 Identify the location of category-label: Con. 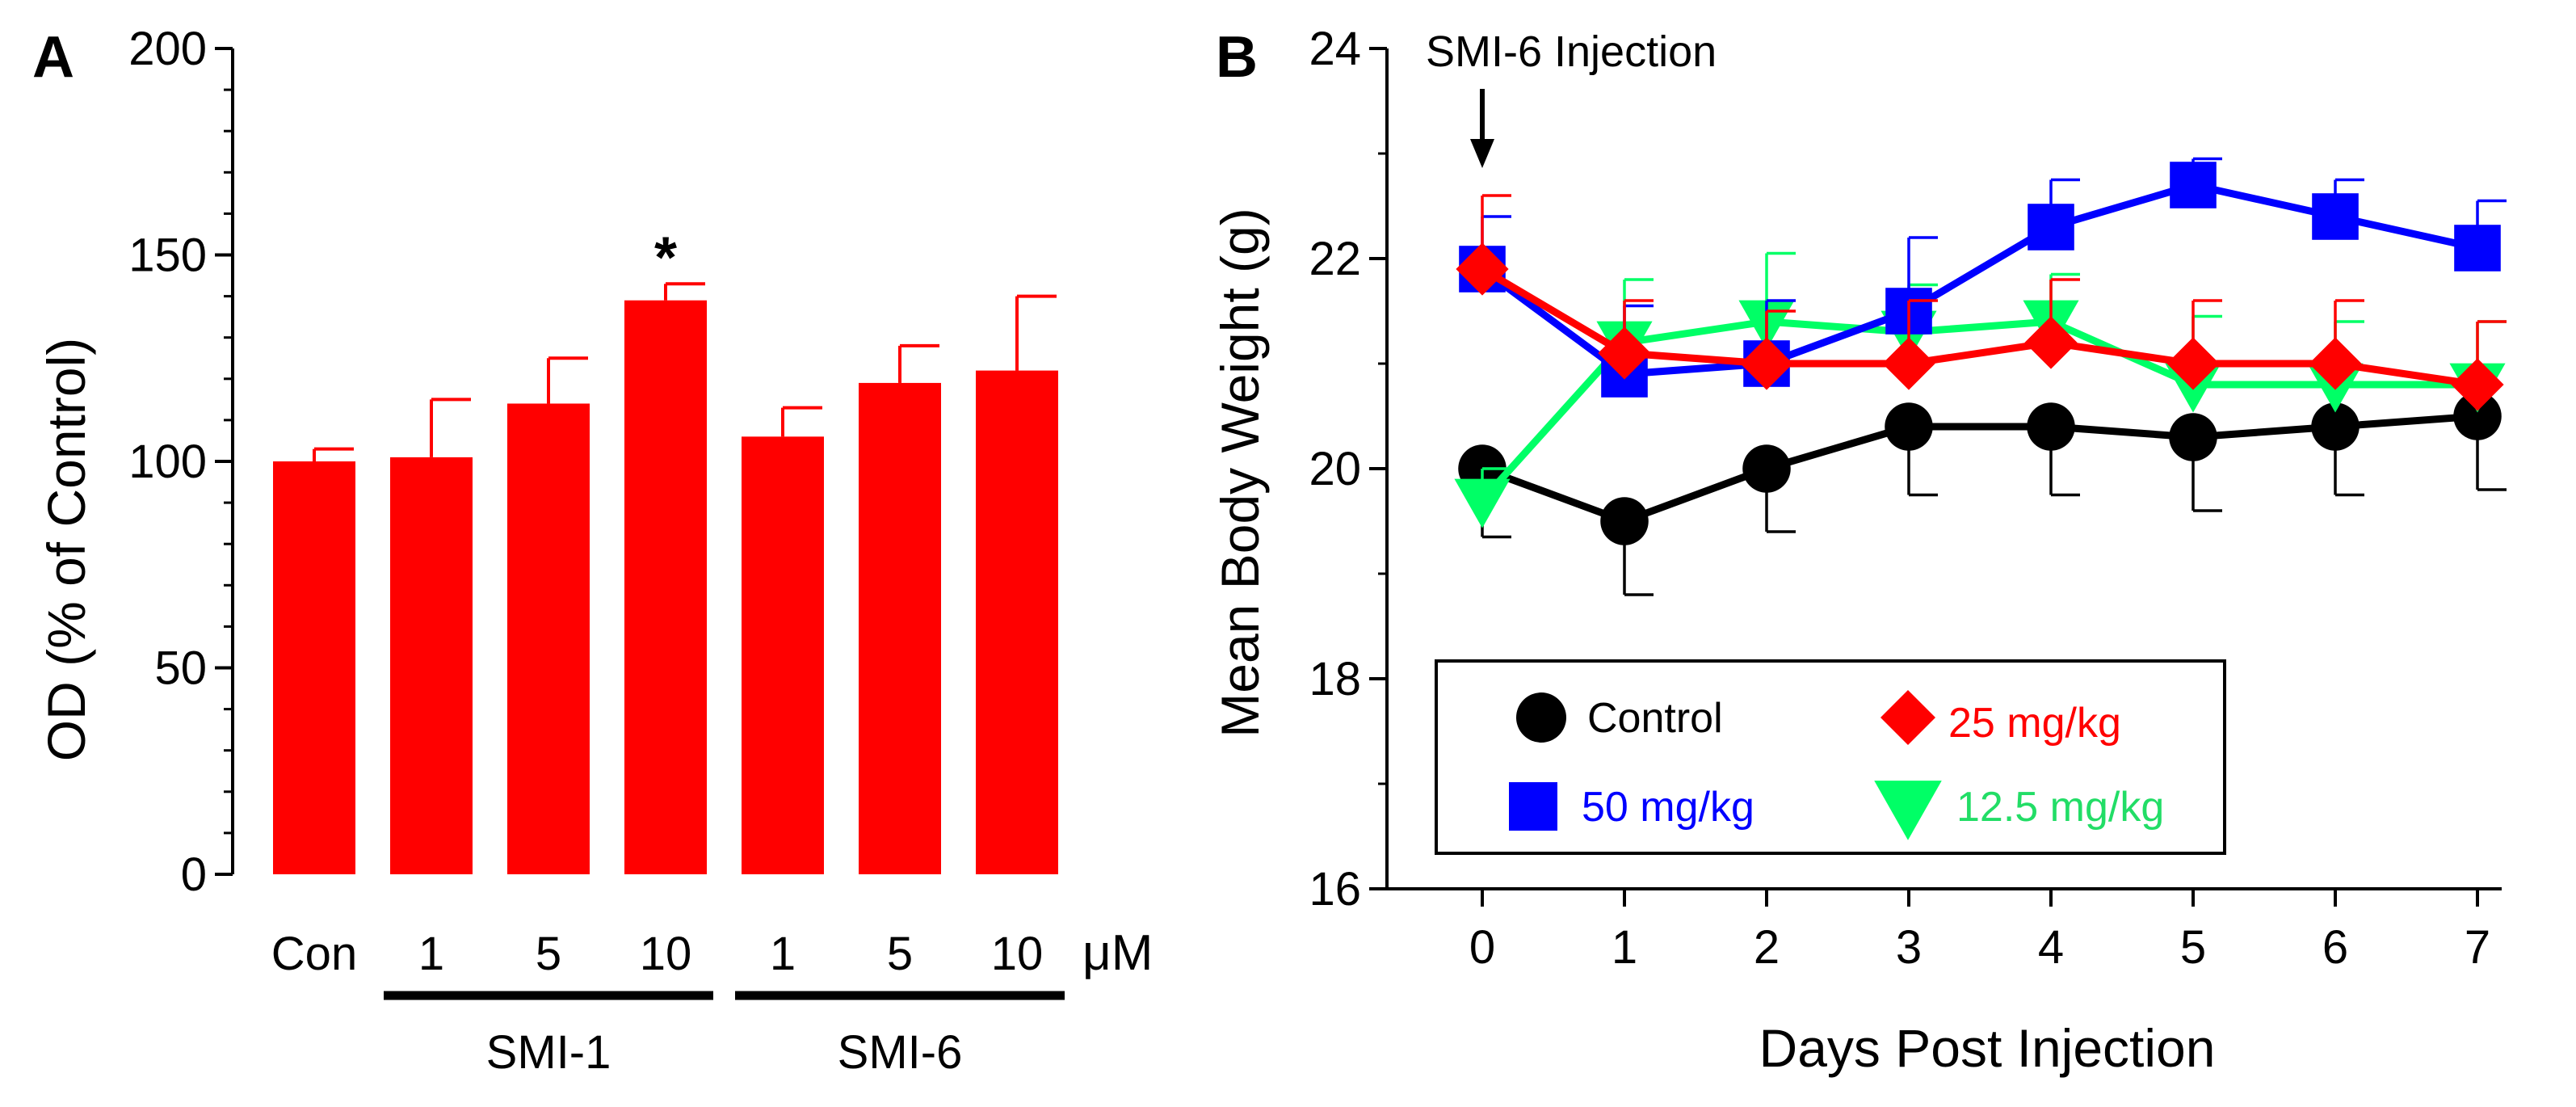
(314, 954).